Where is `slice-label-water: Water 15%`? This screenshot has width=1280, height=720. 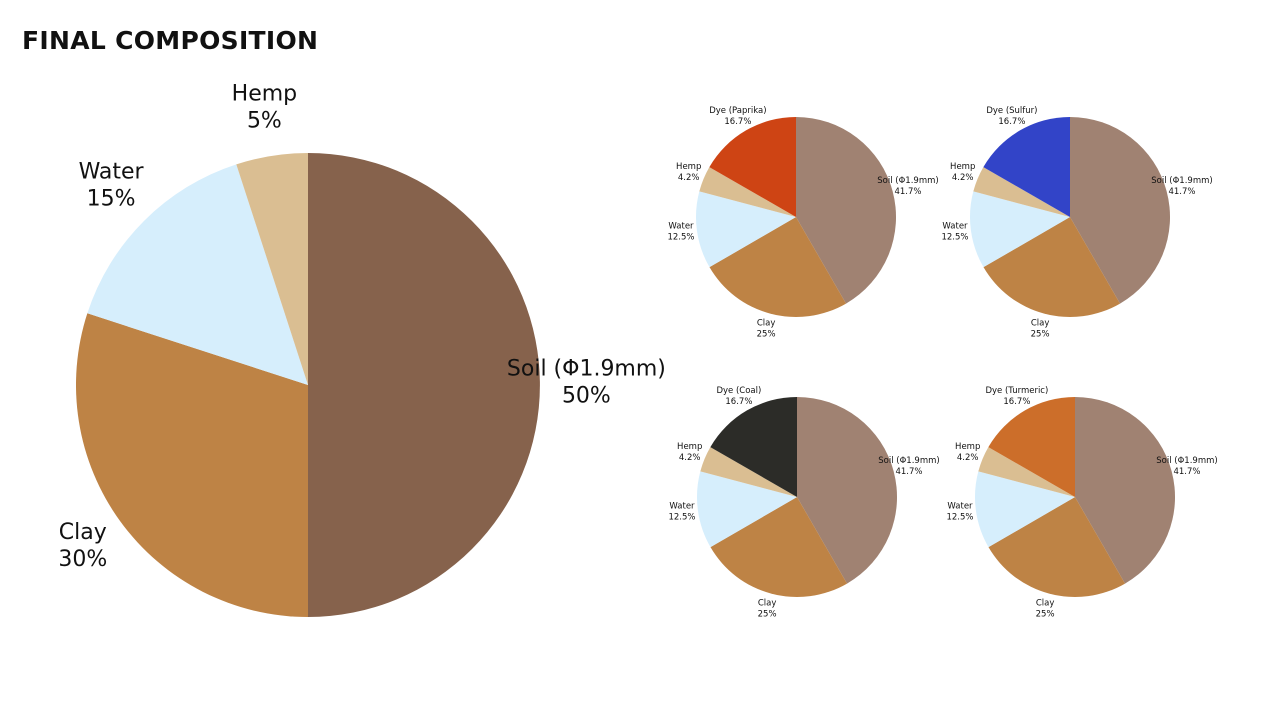 slice-label-water: Water 15% is located at coordinates (112, 186).